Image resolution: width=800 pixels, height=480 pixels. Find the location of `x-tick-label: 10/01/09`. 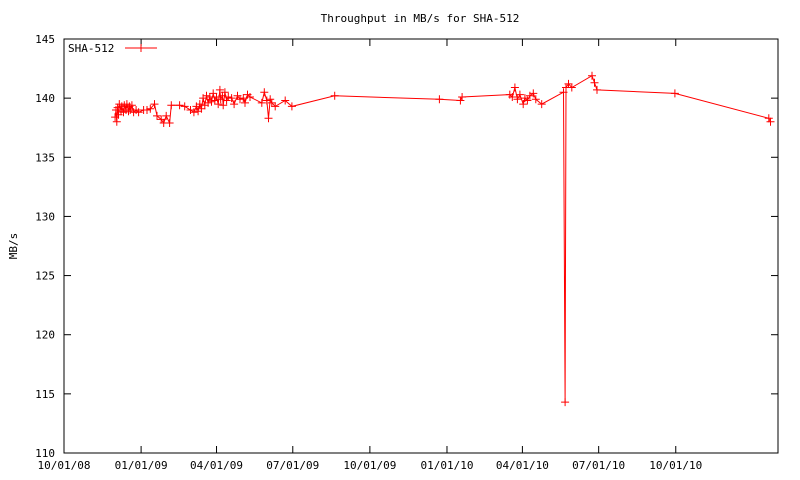

x-tick-label: 10/01/09 is located at coordinates (369, 465).